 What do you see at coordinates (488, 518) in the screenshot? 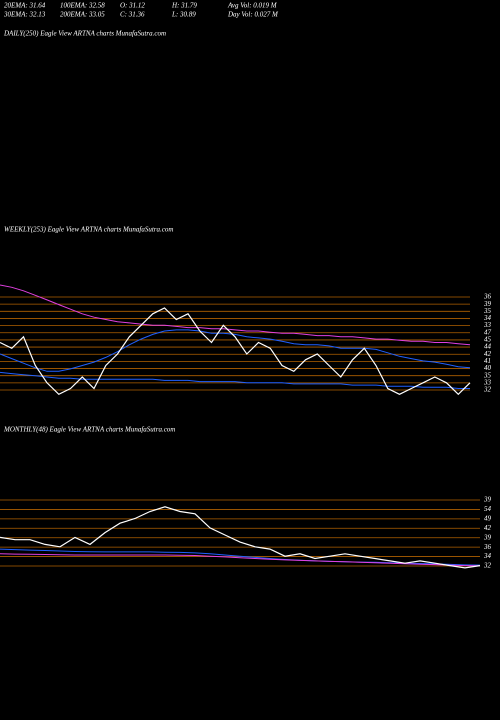
I see `level-label: 49` at bounding box center [488, 518].